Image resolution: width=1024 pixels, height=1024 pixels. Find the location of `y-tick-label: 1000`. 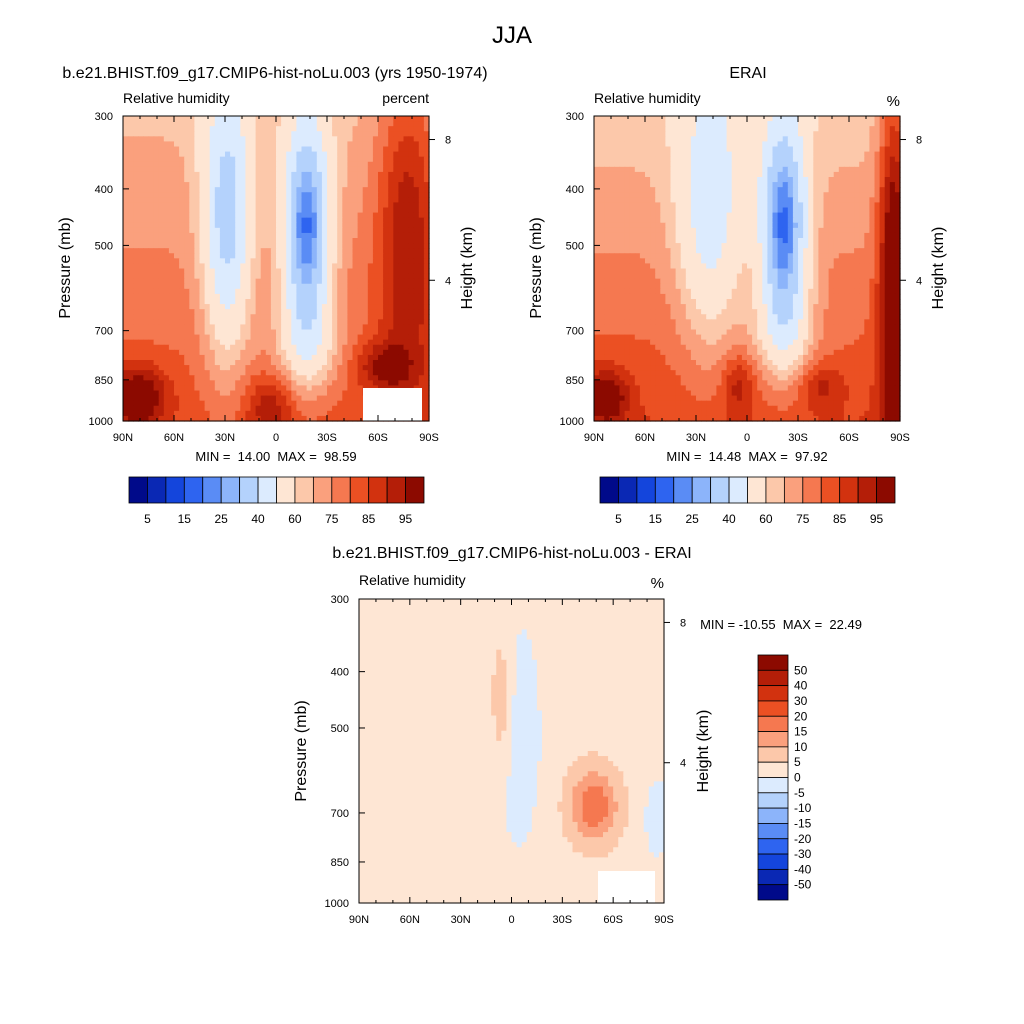

y-tick-label: 1000 is located at coordinates (101, 422).